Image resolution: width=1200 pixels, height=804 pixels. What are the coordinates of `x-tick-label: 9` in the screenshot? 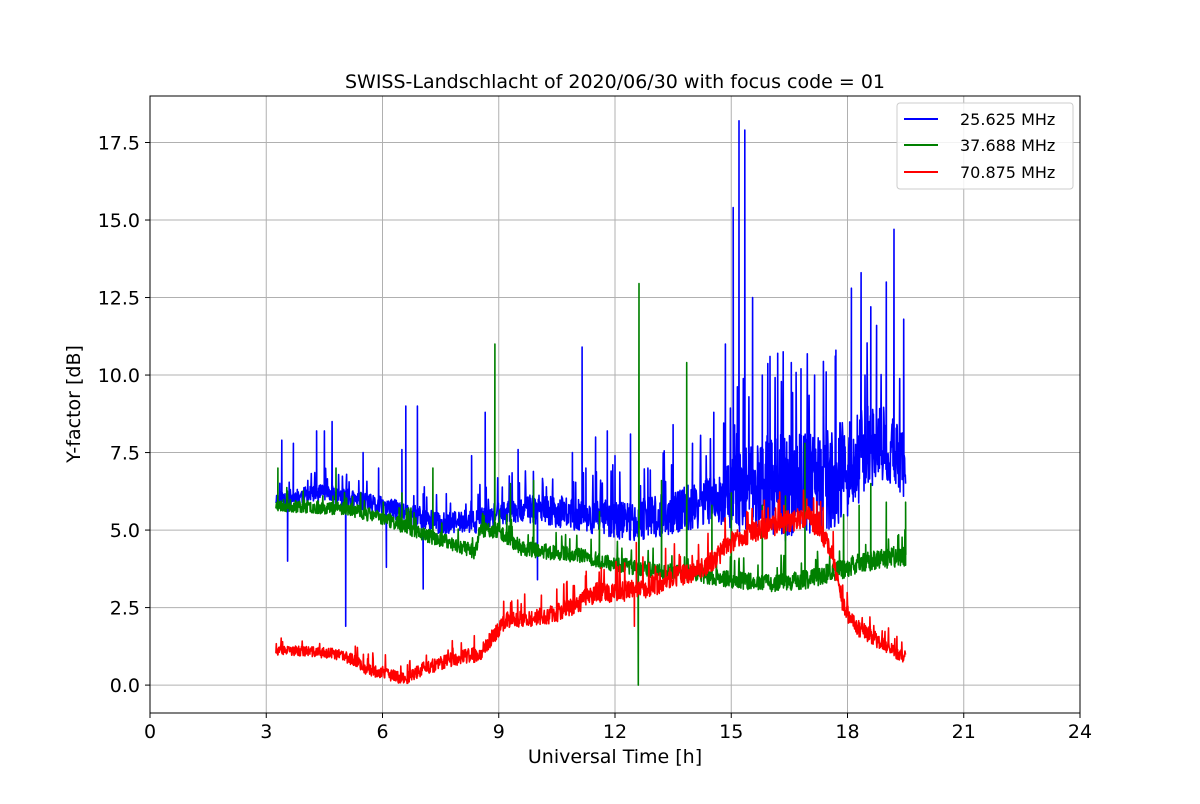 It's located at (499, 732).